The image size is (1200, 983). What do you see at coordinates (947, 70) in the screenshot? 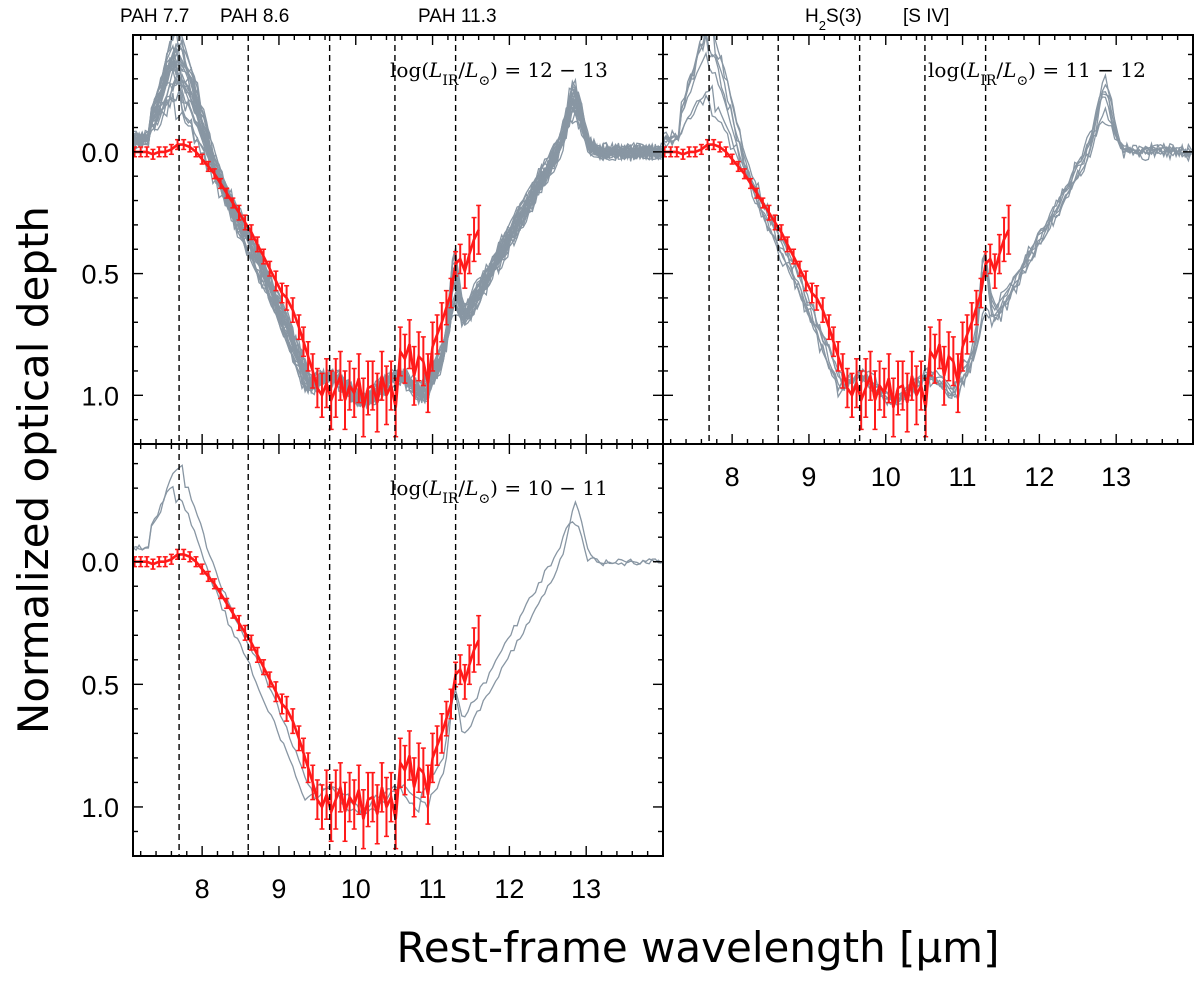
I see `panel-label-11-12-pre: log(` at bounding box center [947, 70].